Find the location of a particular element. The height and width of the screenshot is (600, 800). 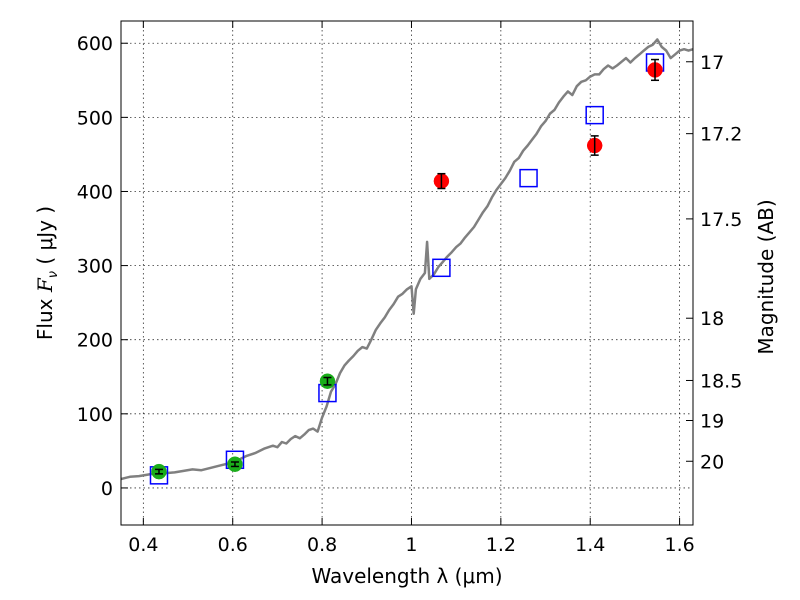

y-tick-label: 100 is located at coordinates (95, 415).